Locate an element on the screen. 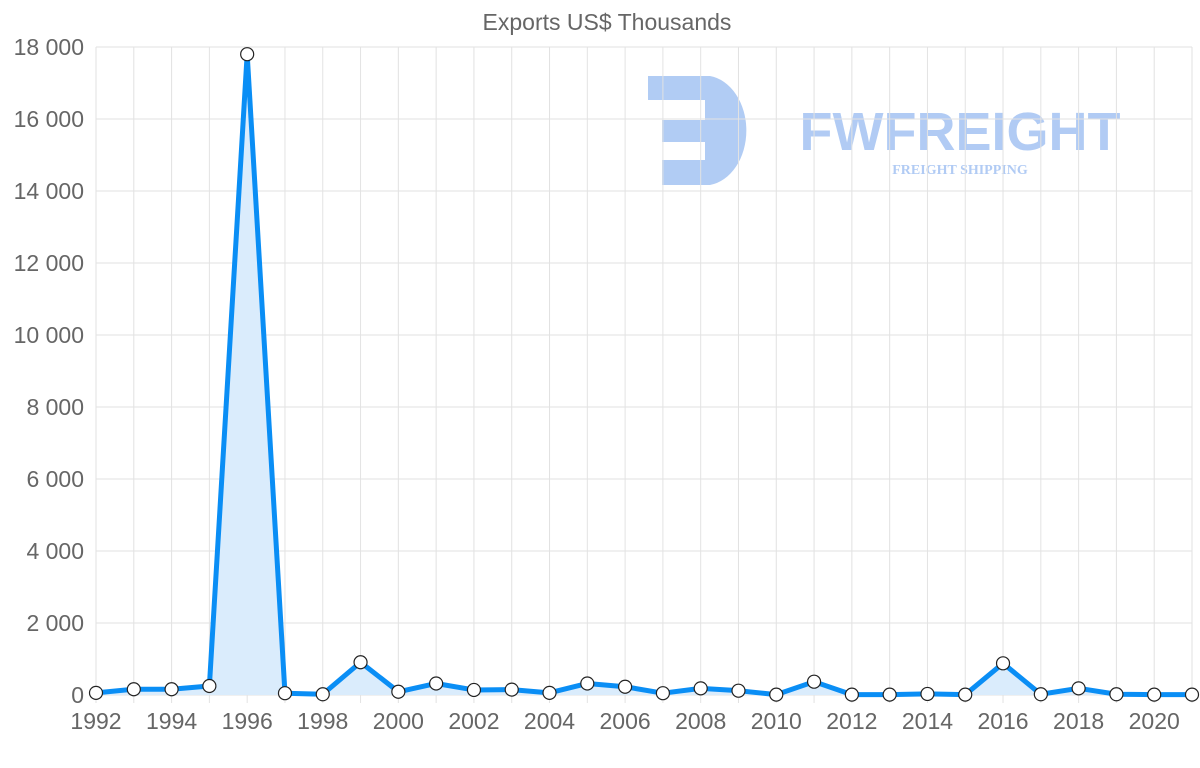 The image size is (1200, 768). watermark-brand: FWFREIGHT is located at coordinates (960, 132).